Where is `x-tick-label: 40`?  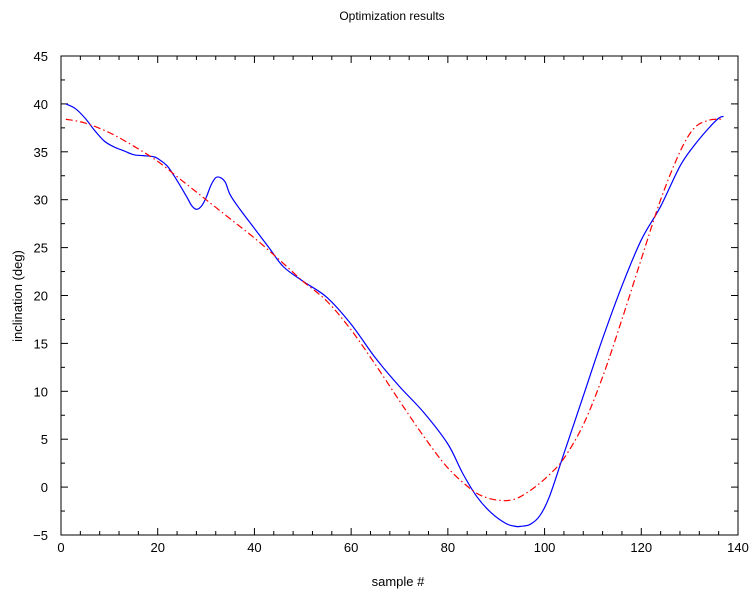
x-tick-label: 40 is located at coordinates (254, 547).